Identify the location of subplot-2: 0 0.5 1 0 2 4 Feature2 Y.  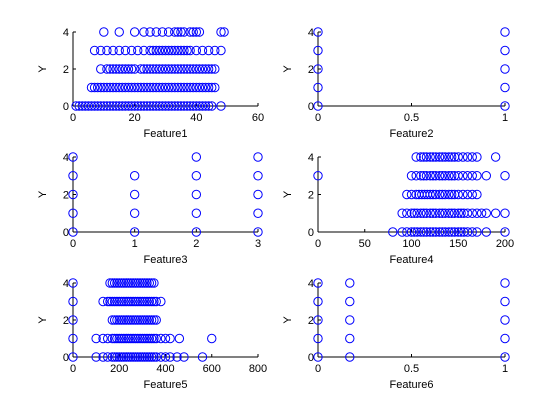
(396, 83).